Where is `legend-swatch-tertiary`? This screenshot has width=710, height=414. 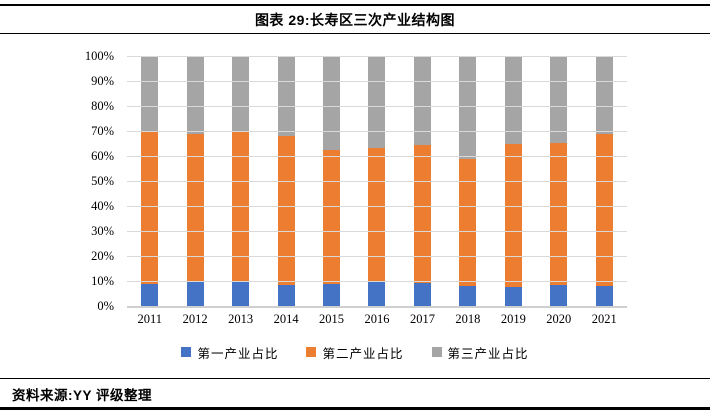 legend-swatch-tertiary is located at coordinates (436, 352).